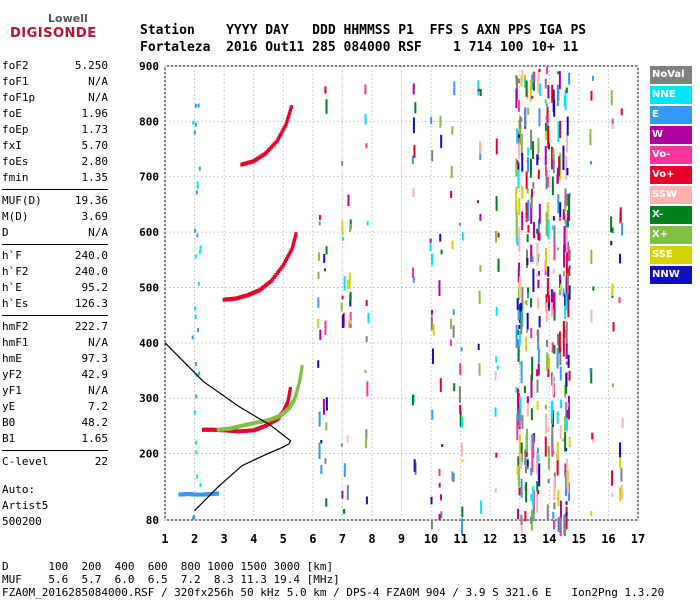 The width and height of the screenshot is (700, 600). I want to click on param-row: hmF1 N/A, so click(55, 343).